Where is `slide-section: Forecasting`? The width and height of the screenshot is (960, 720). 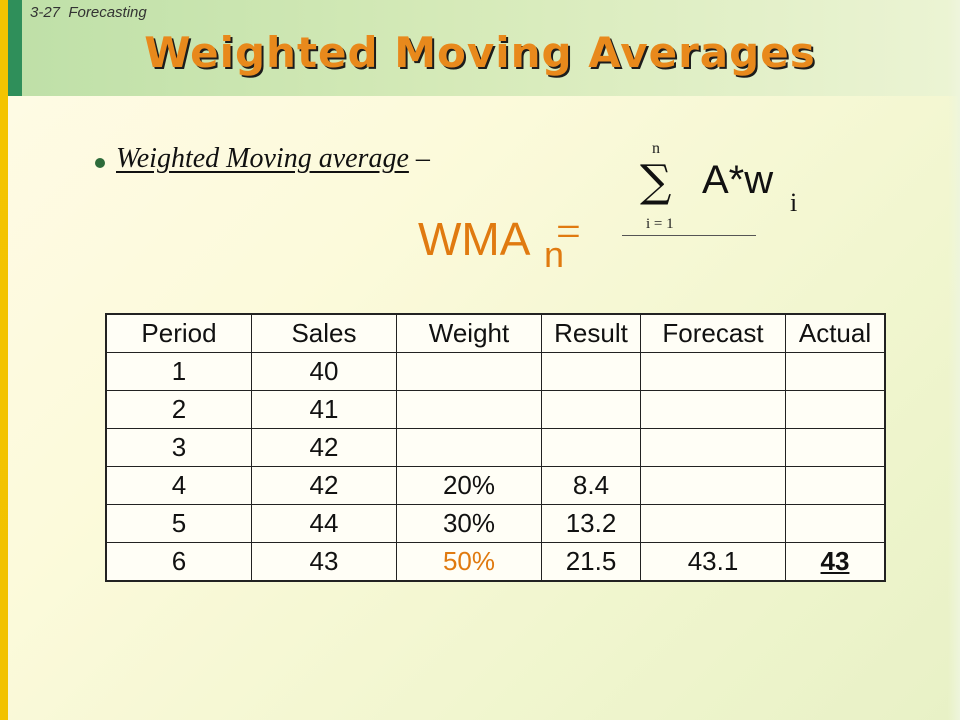 slide-section: Forecasting is located at coordinates (107, 12).